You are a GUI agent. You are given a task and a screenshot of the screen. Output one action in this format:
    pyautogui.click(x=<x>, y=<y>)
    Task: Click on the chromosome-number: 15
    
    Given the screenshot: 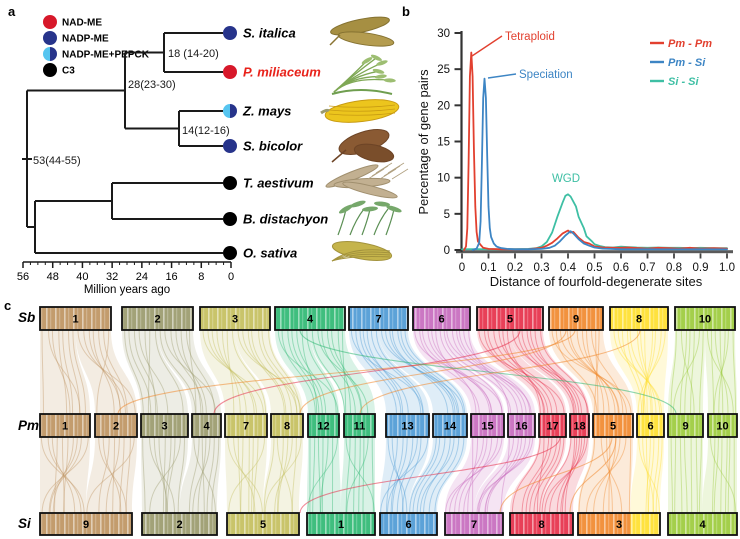 What is the action you would take?
    pyautogui.click(x=487, y=427)
    